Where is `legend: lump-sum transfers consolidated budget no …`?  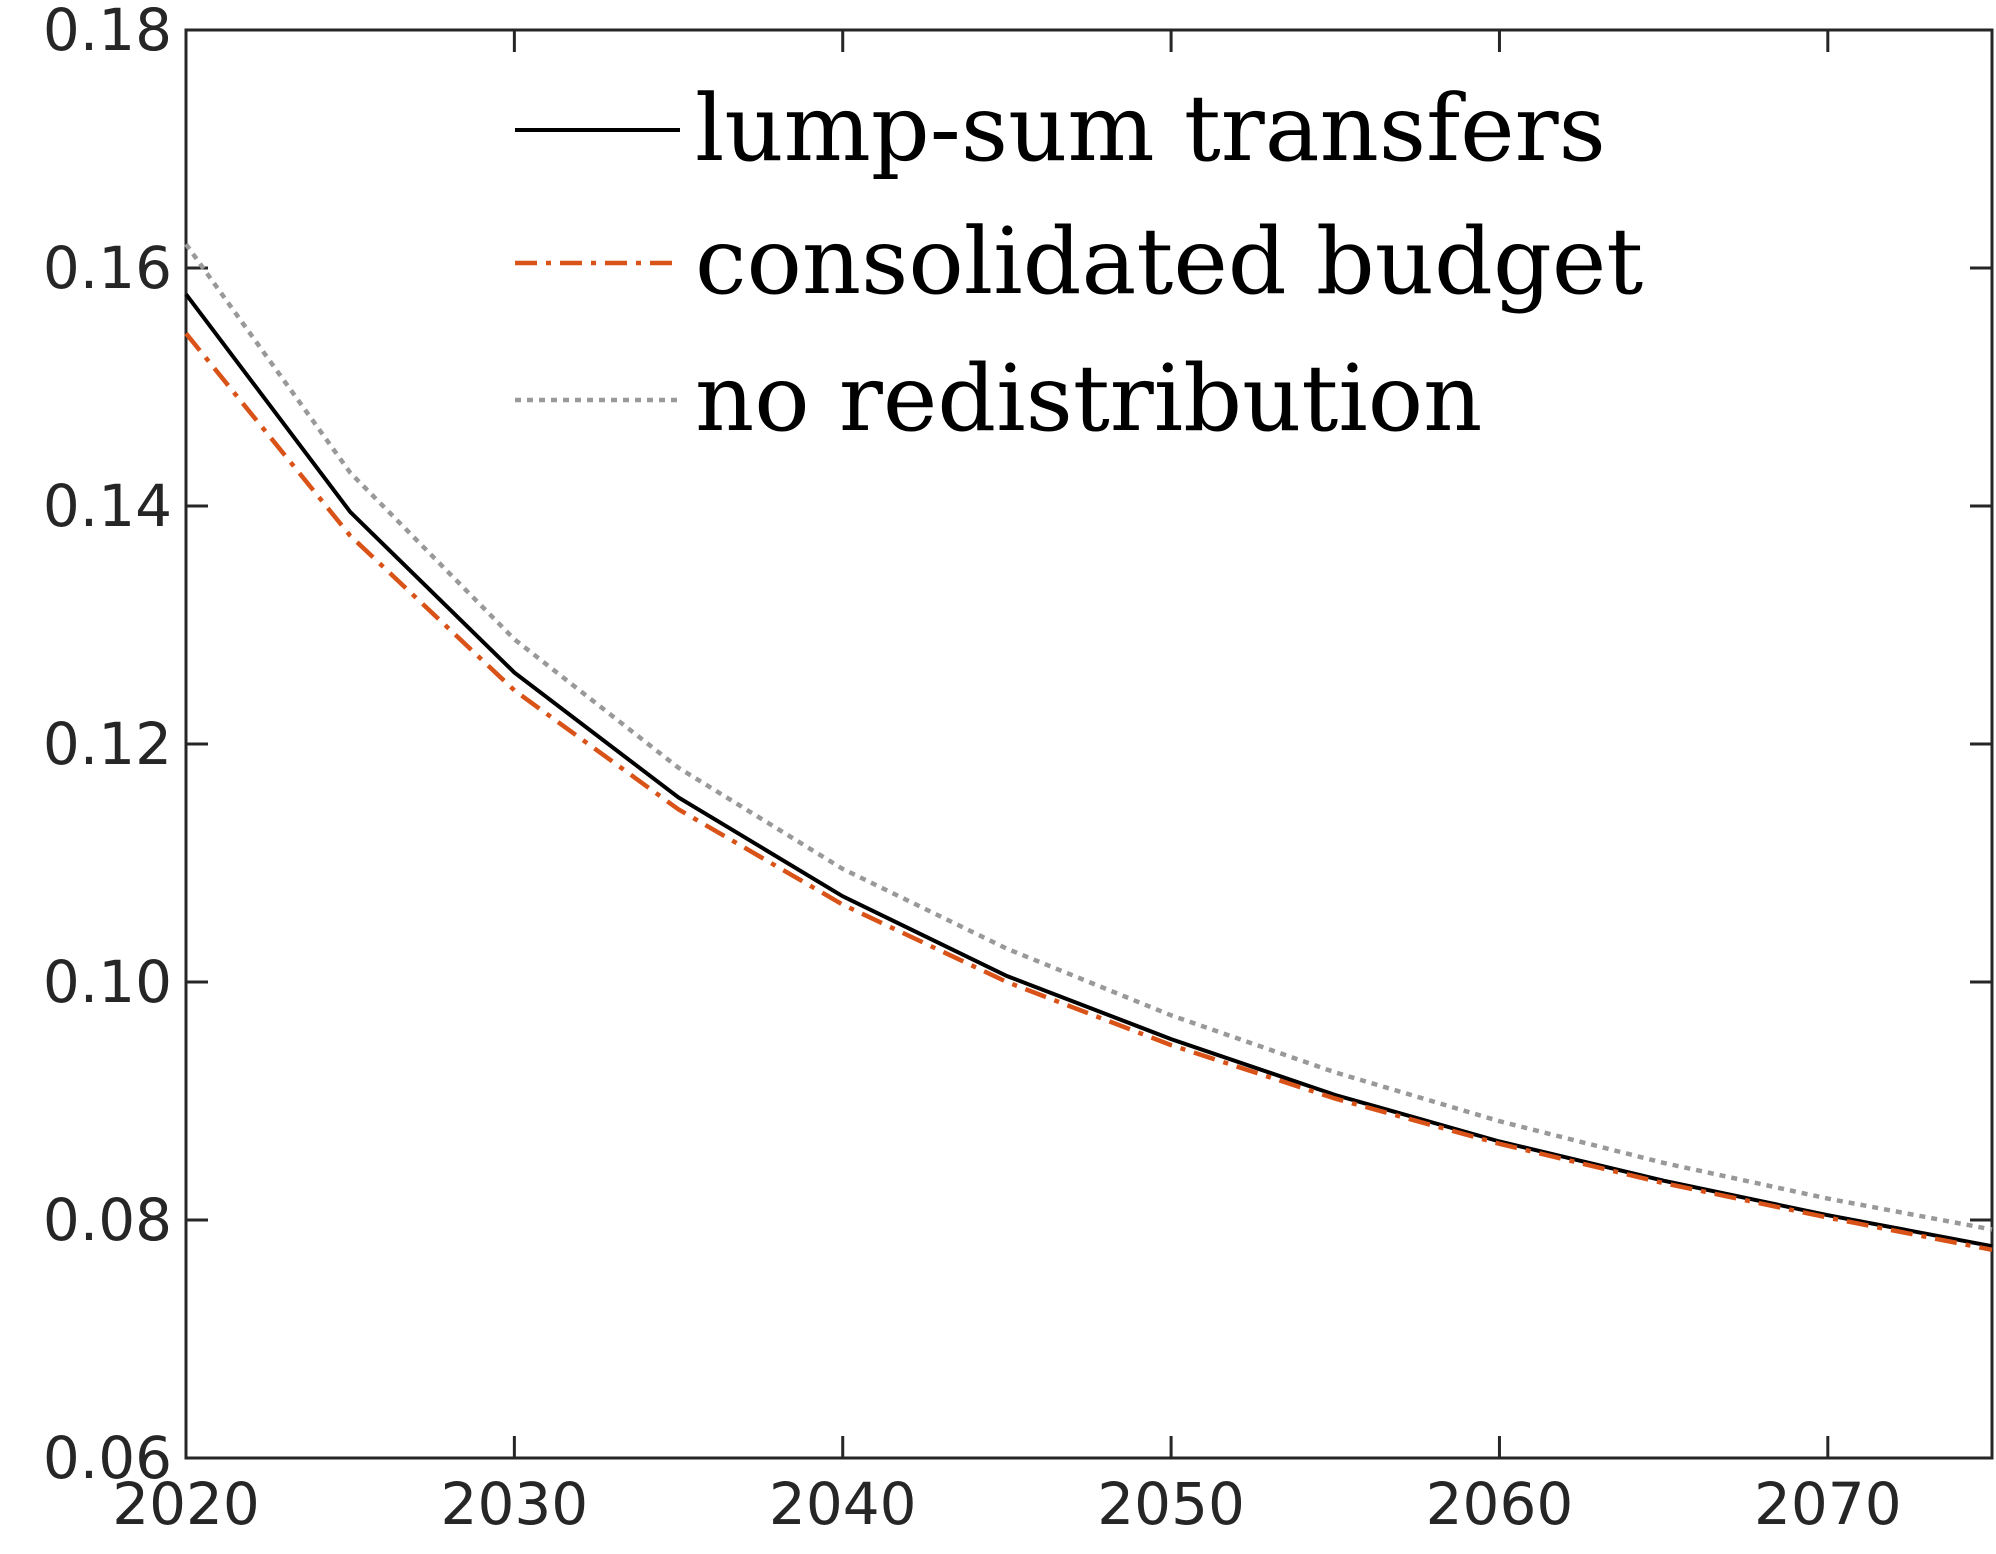 legend: lump-sum transfers consolidated budget no … is located at coordinates (1079, 263).